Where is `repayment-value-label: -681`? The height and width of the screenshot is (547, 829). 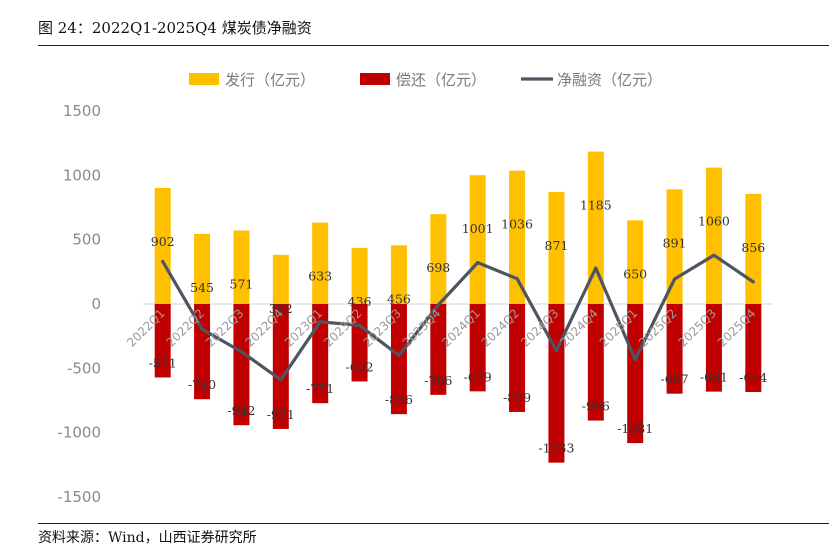
repayment-value-label: -681 is located at coordinates (714, 377).